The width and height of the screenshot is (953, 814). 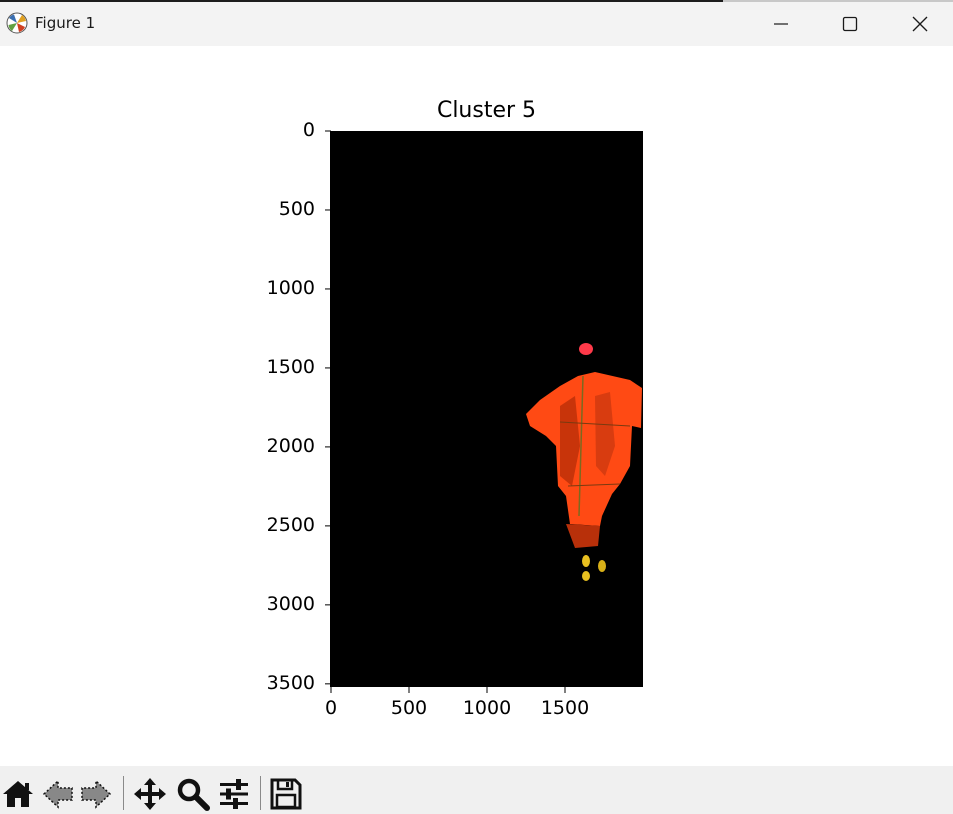 I want to click on minimize-icon, so click(x=781, y=24).